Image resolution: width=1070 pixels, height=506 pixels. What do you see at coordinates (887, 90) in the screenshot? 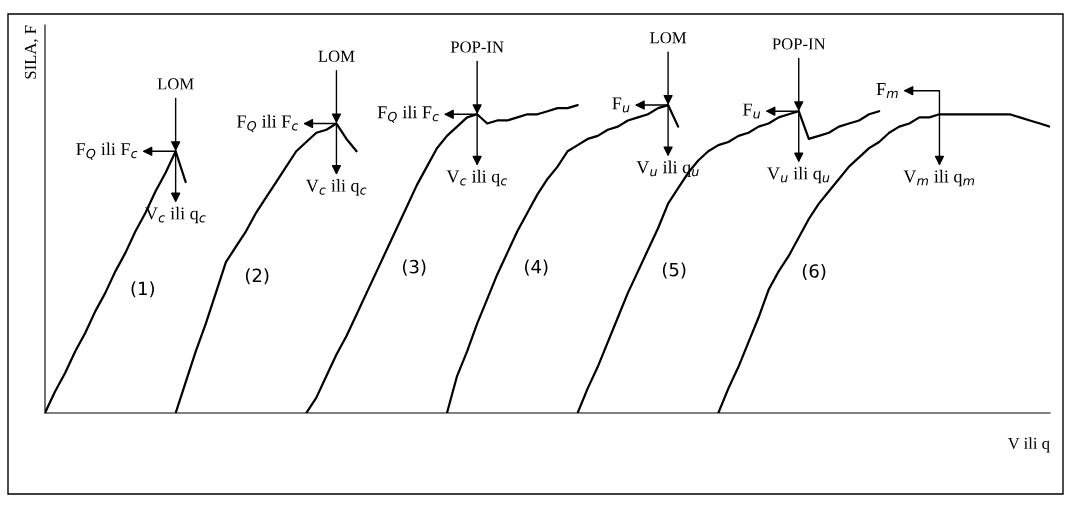
I see `text: F$_{m}$` at bounding box center [887, 90].